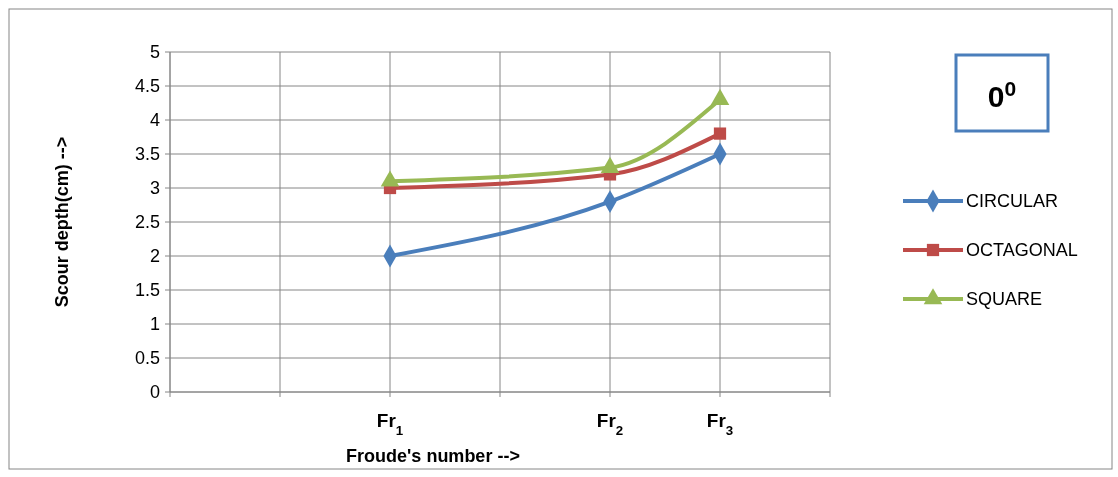  I want to click on text: 0$^{0}$, so click(1002, 94).